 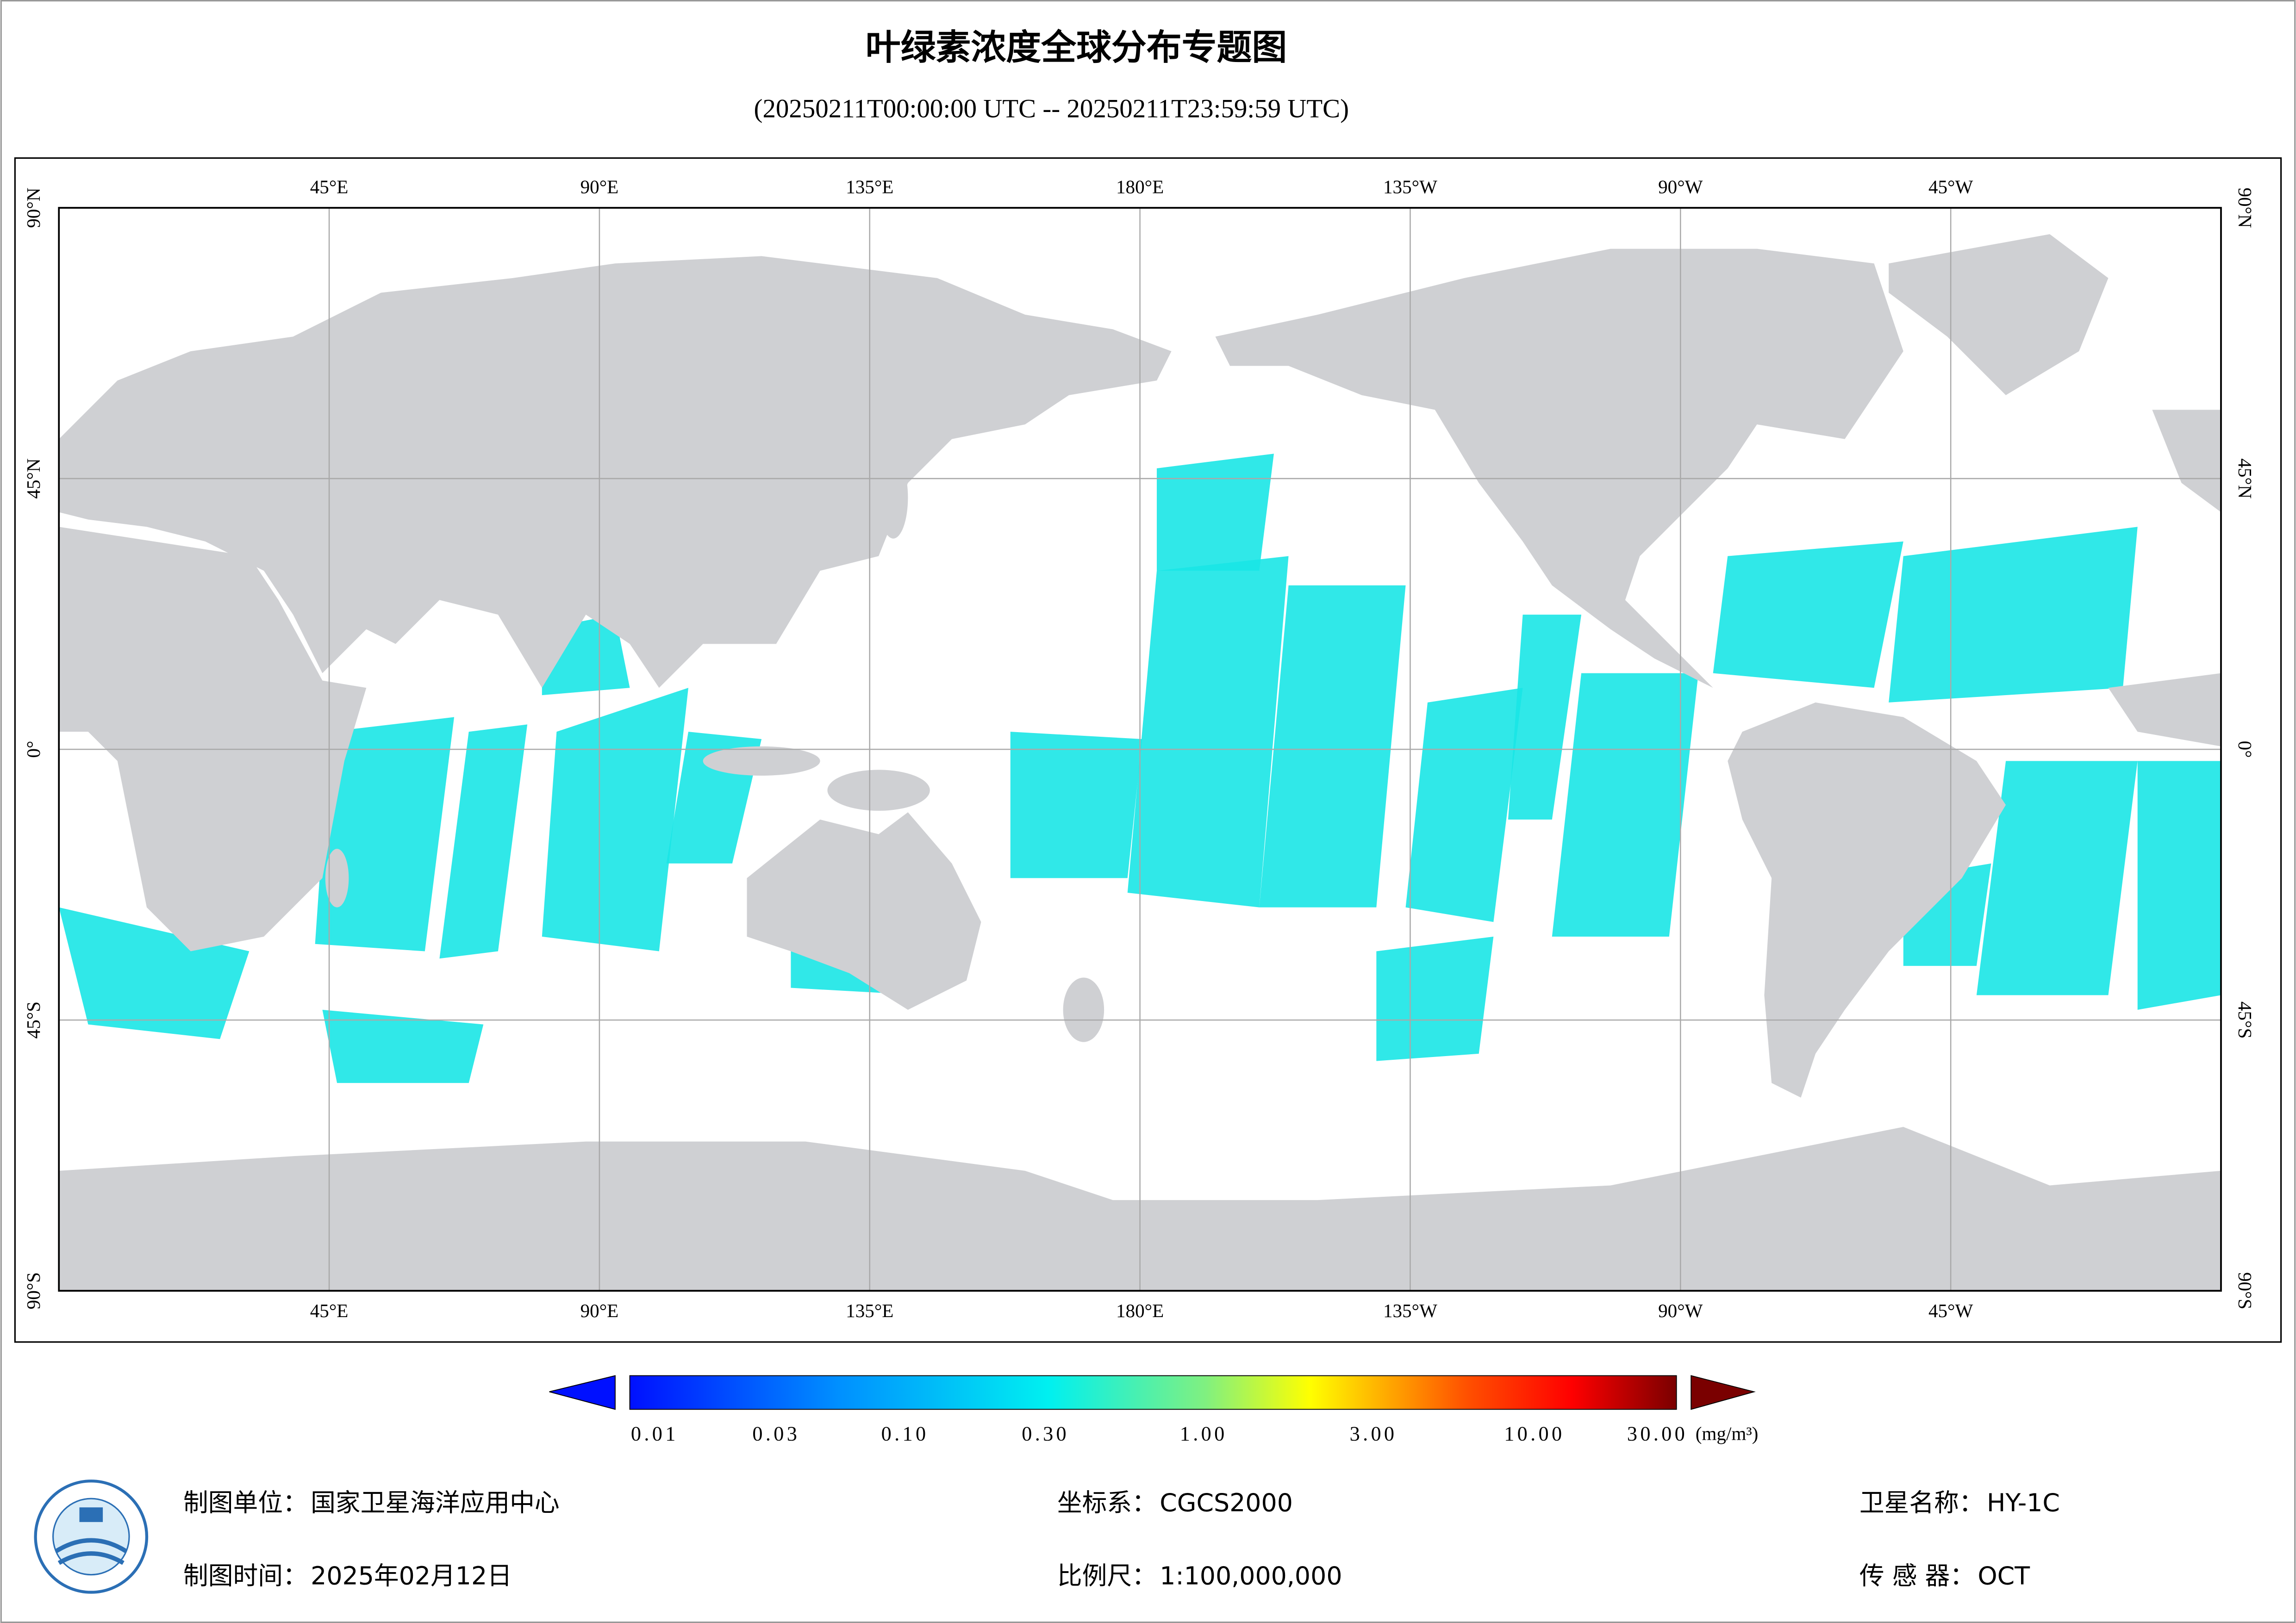 What do you see at coordinates (1153, 1392) in the screenshot?
I see `colorbar` at bounding box center [1153, 1392].